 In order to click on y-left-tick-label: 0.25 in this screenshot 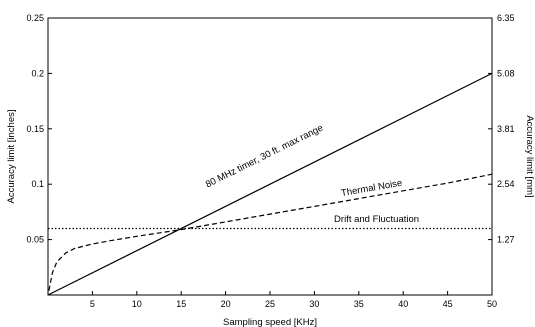, I will do `click(35, 18)`.